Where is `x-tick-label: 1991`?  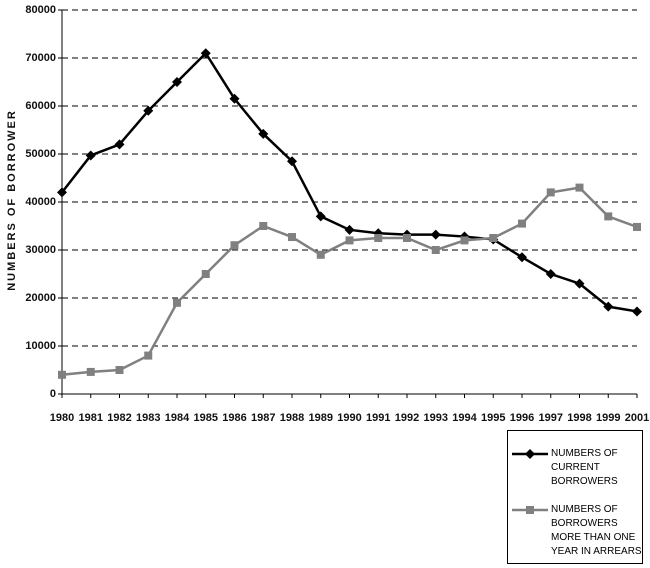
x-tick-label: 1991 is located at coordinates (378, 418).